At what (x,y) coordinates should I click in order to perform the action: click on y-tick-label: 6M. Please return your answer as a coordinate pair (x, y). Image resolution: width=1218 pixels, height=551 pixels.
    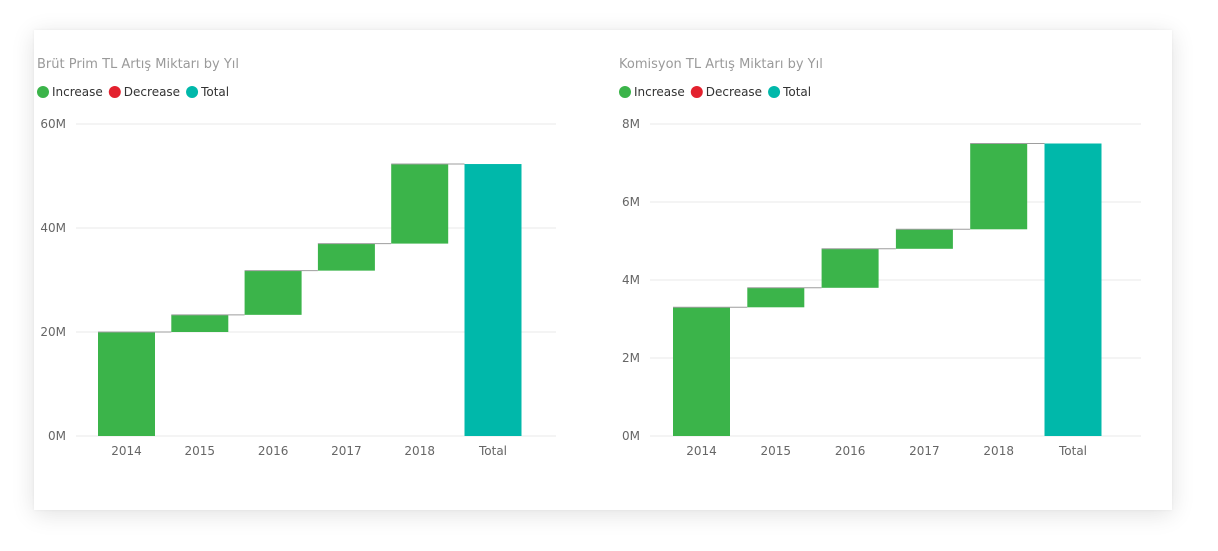
    Looking at the image, I should click on (631, 202).